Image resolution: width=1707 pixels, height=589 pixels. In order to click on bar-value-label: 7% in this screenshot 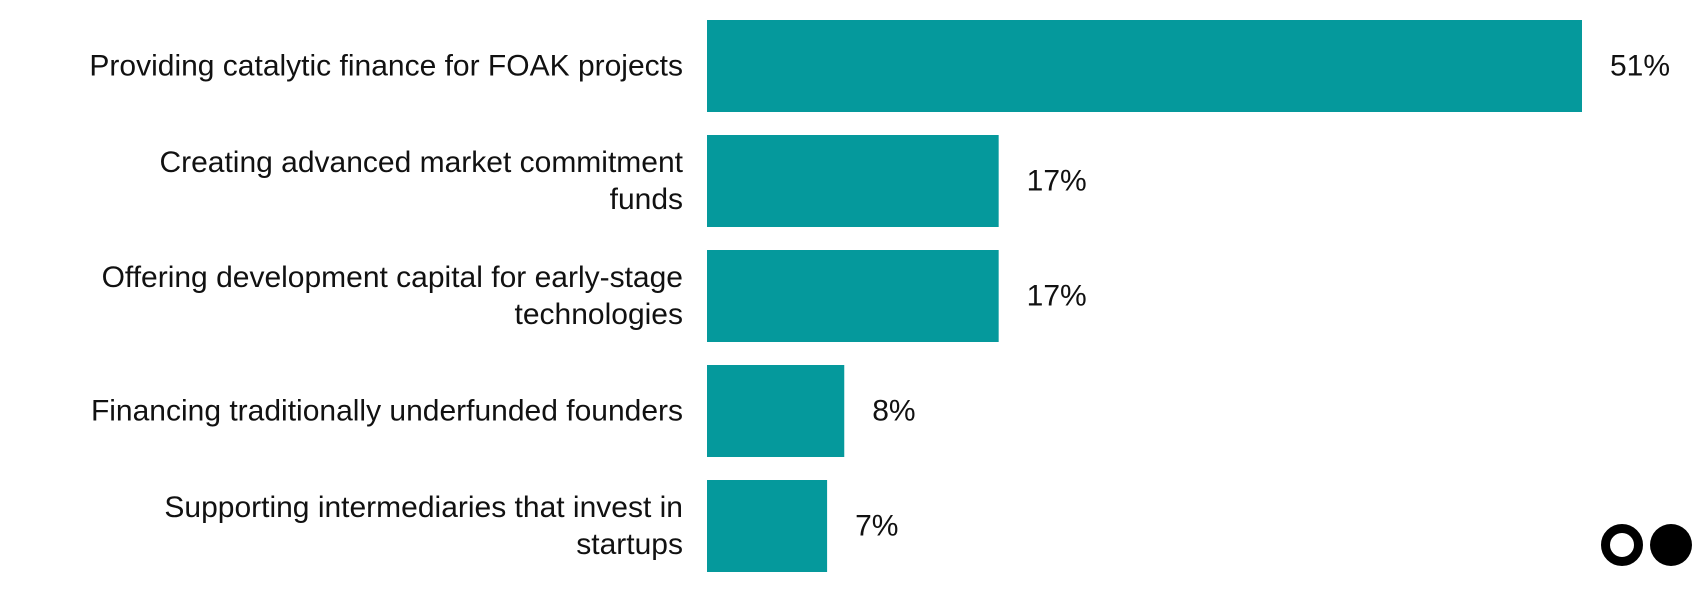, I will do `click(876, 526)`.